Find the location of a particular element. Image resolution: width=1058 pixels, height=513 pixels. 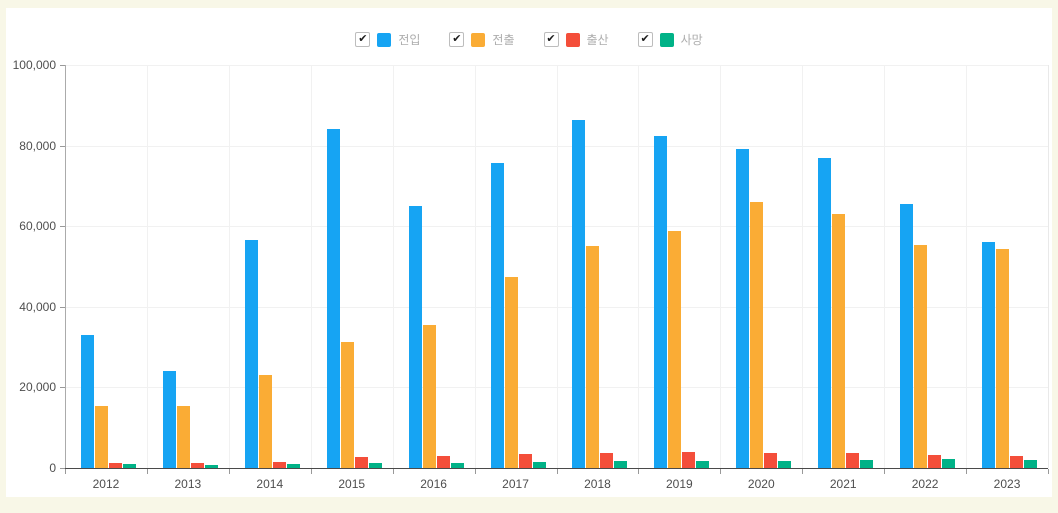

legend-item-label: 출산 is located at coordinates (597, 40).